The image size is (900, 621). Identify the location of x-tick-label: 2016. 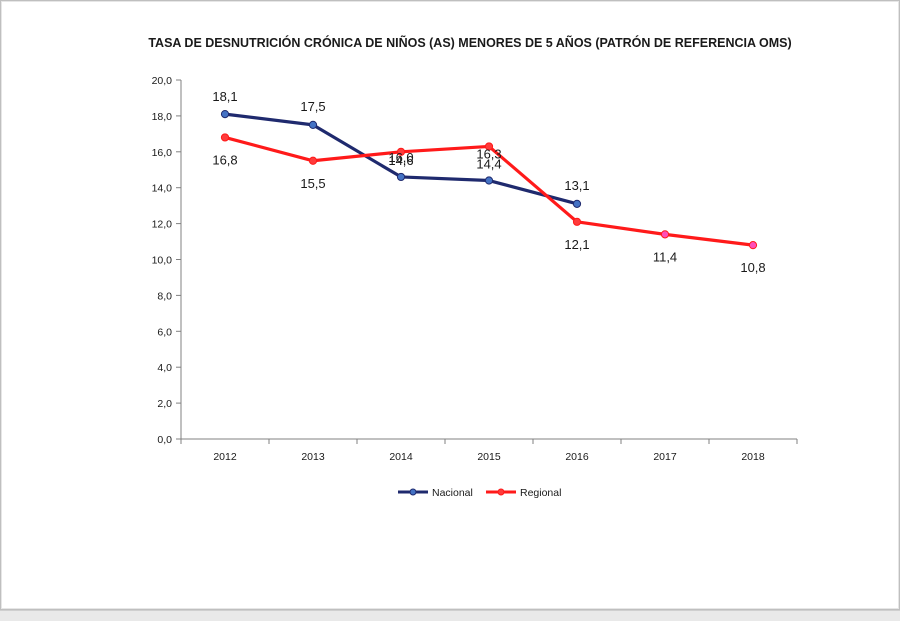
(577, 457).